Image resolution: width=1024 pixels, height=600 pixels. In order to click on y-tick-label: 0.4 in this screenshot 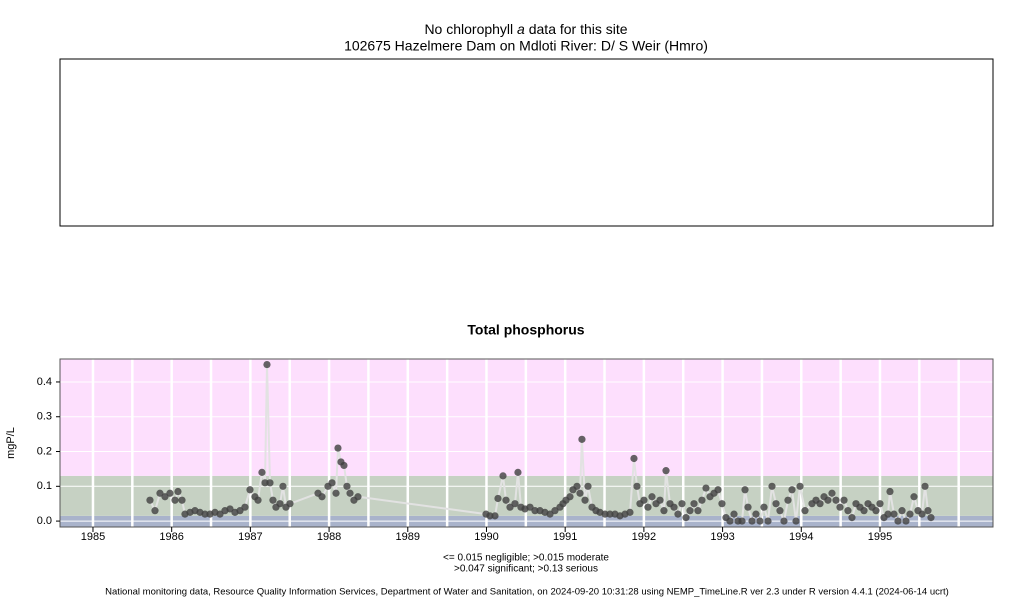, I will do `click(44, 382)`.